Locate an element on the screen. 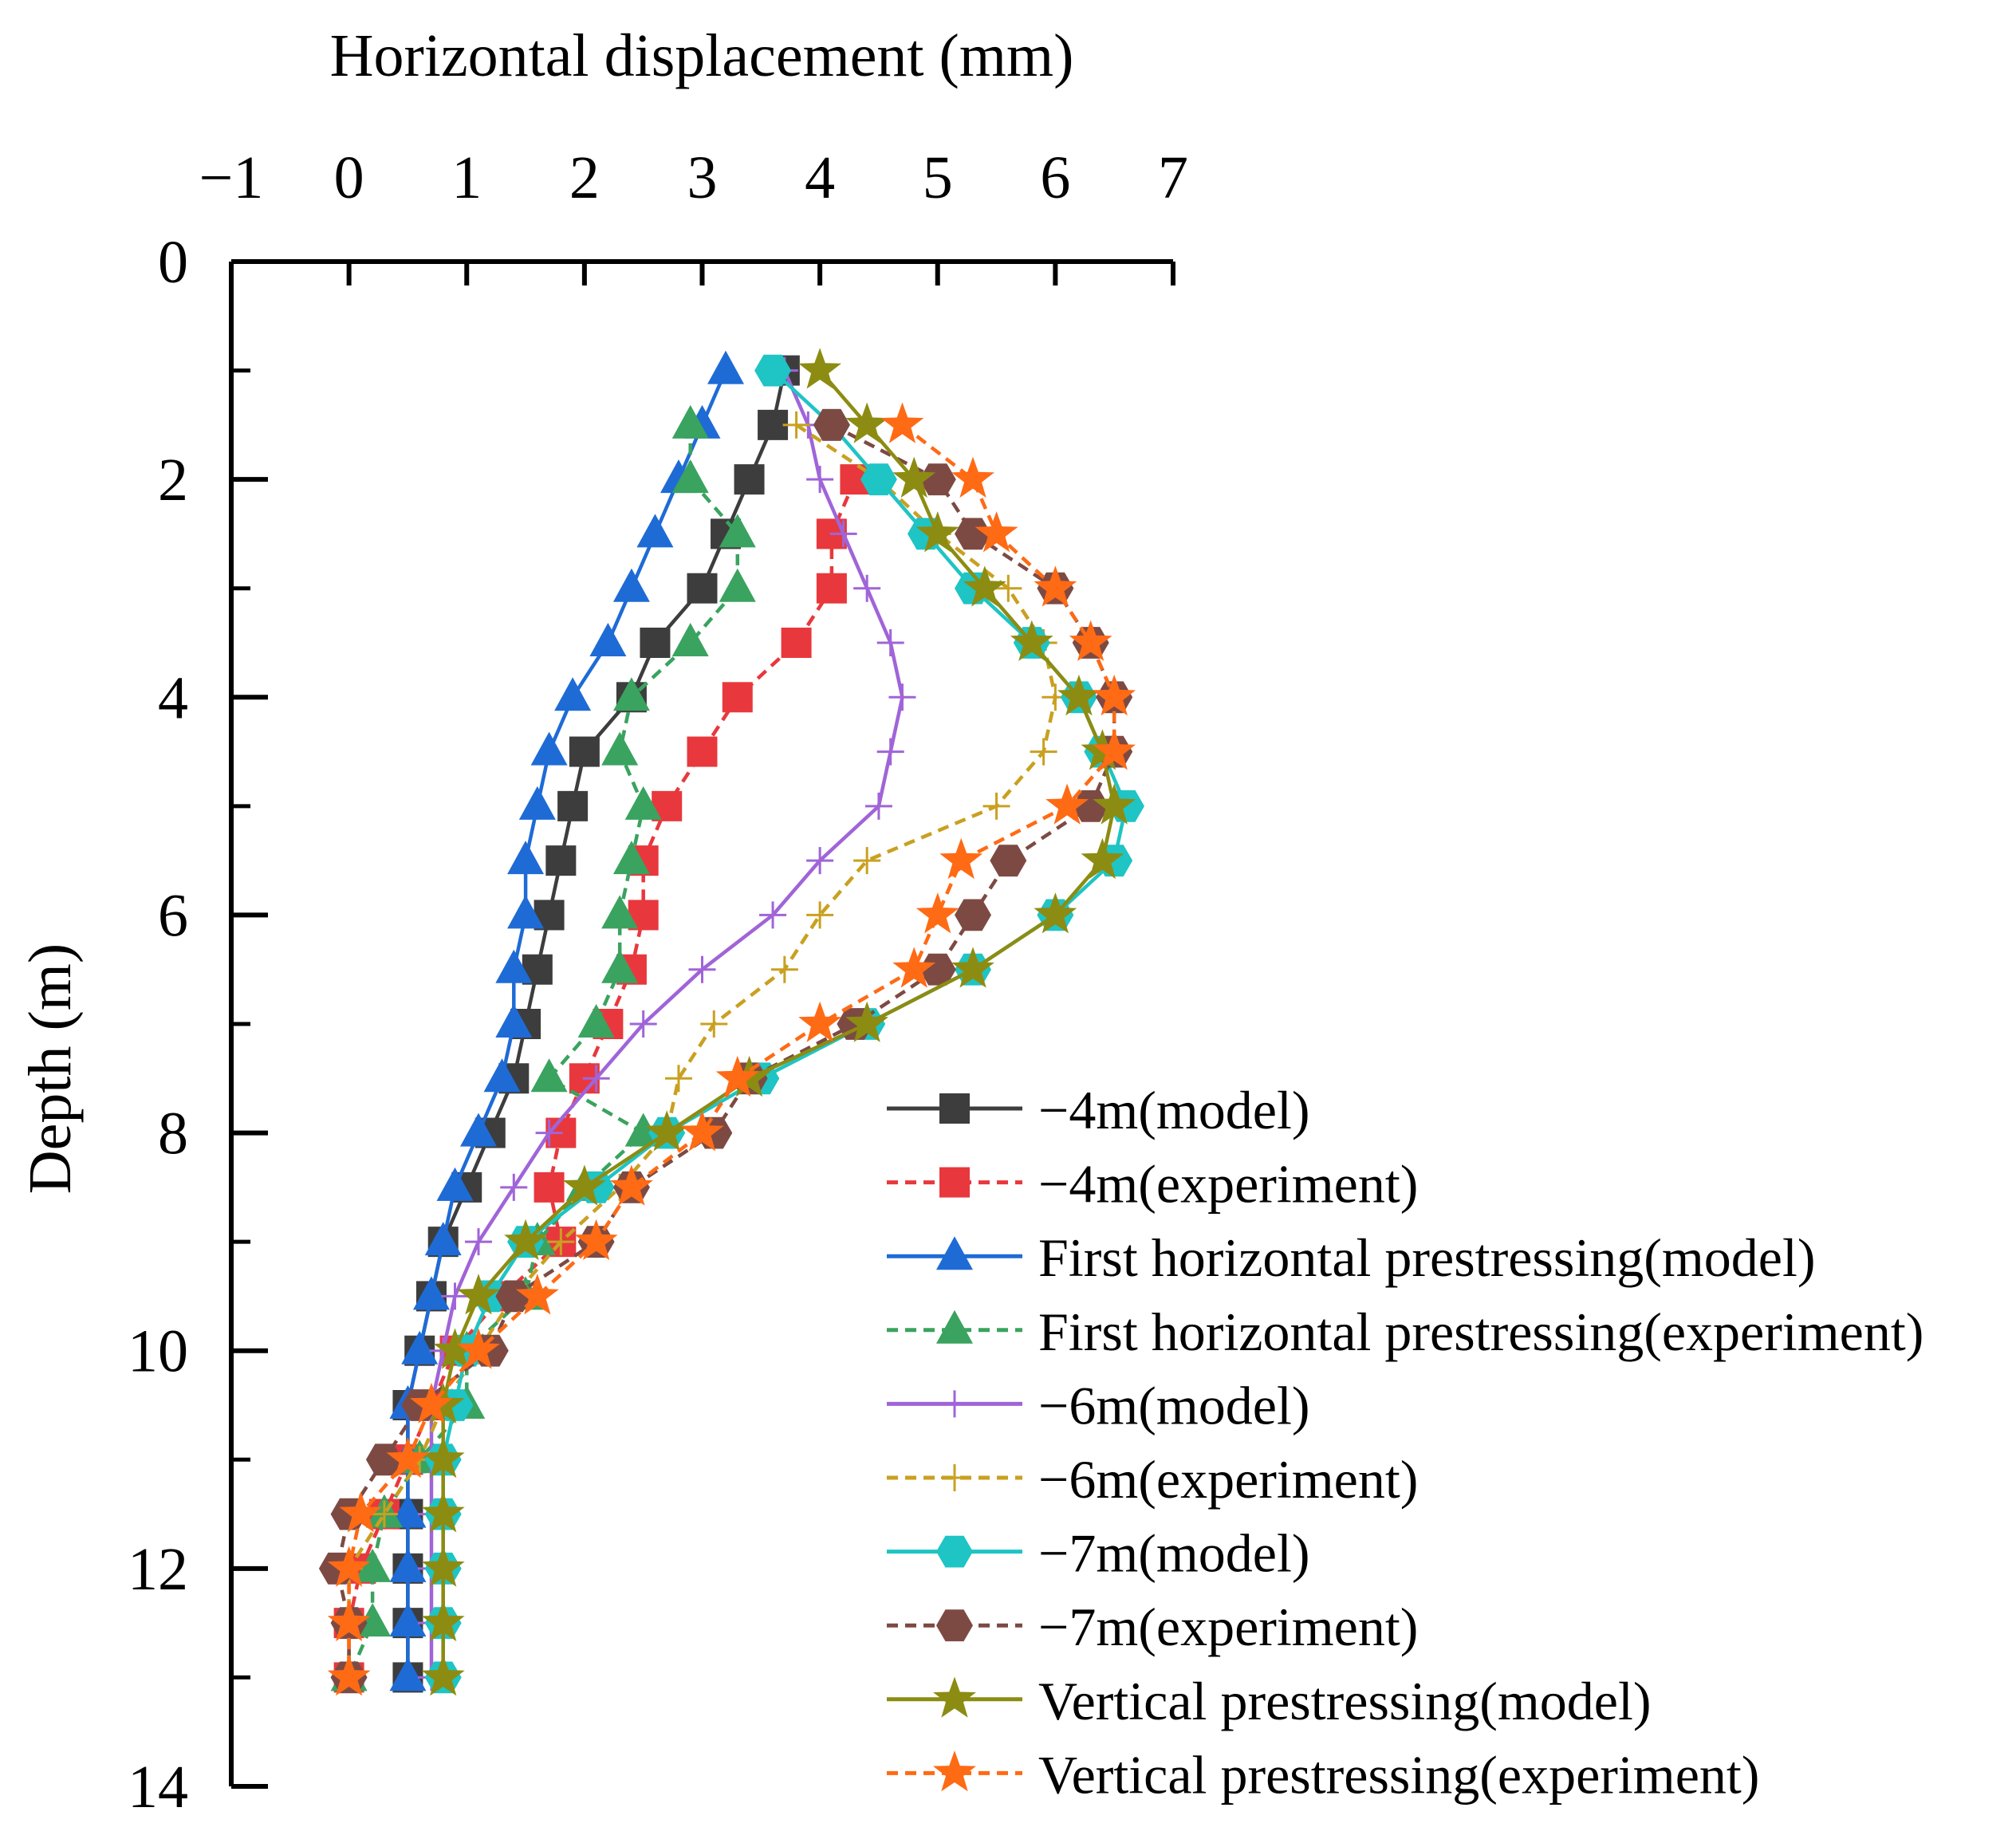 The width and height of the screenshot is (2016, 1839). series-line is located at coordinates (543, 1051).